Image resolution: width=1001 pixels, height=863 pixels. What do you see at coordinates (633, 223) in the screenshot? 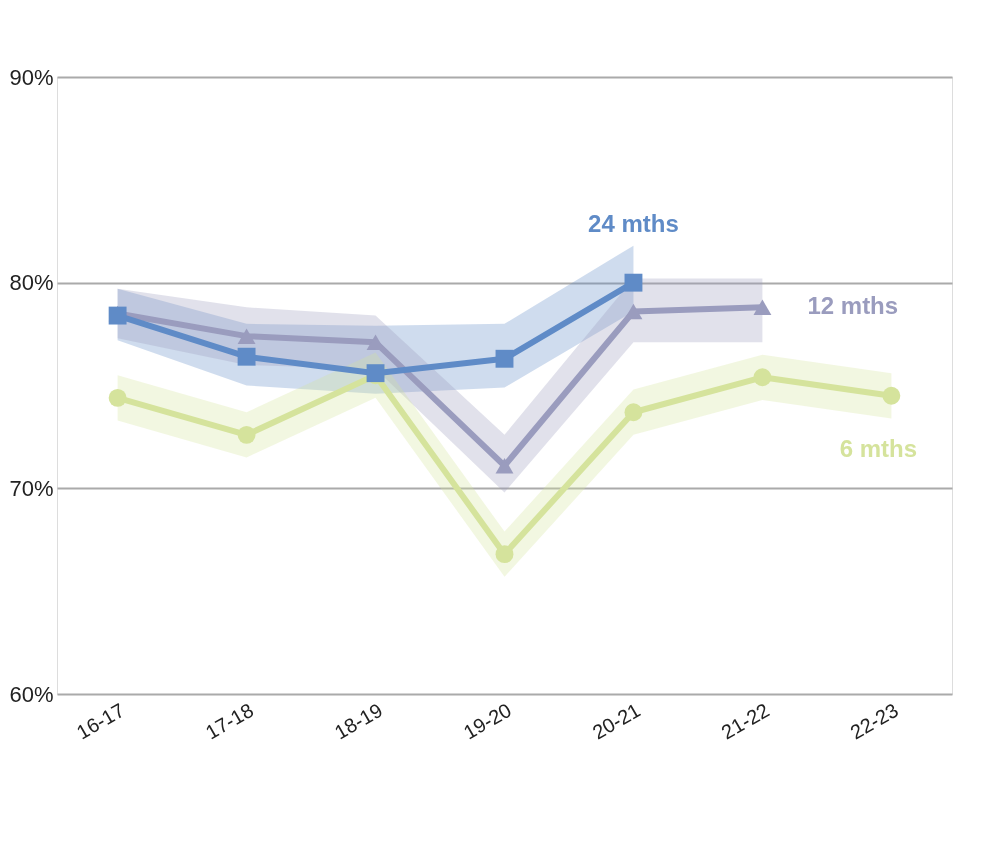
I see `text: 24 mths` at bounding box center [633, 223].